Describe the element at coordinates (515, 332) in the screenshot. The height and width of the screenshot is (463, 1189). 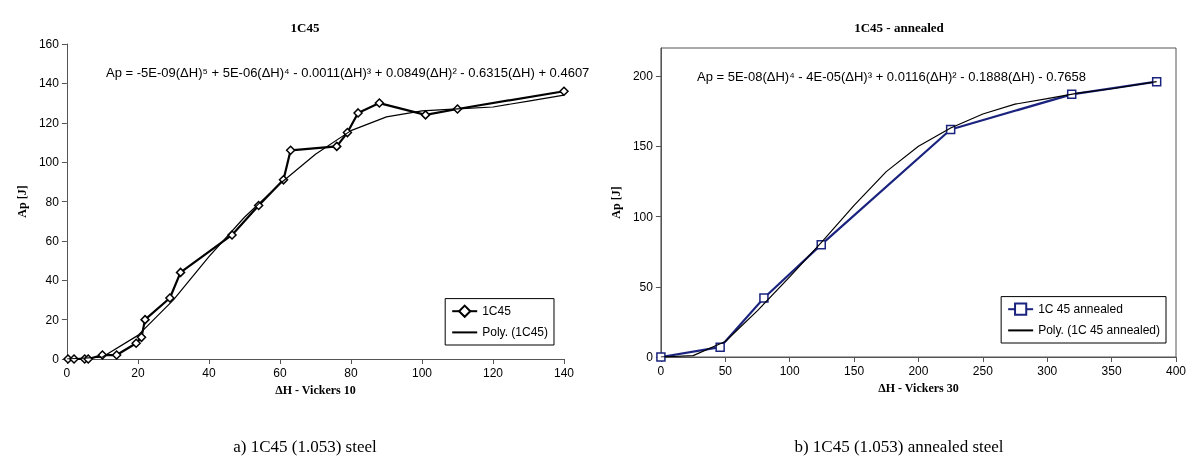
I see `legend-label: Poly. (1C45)` at that location.